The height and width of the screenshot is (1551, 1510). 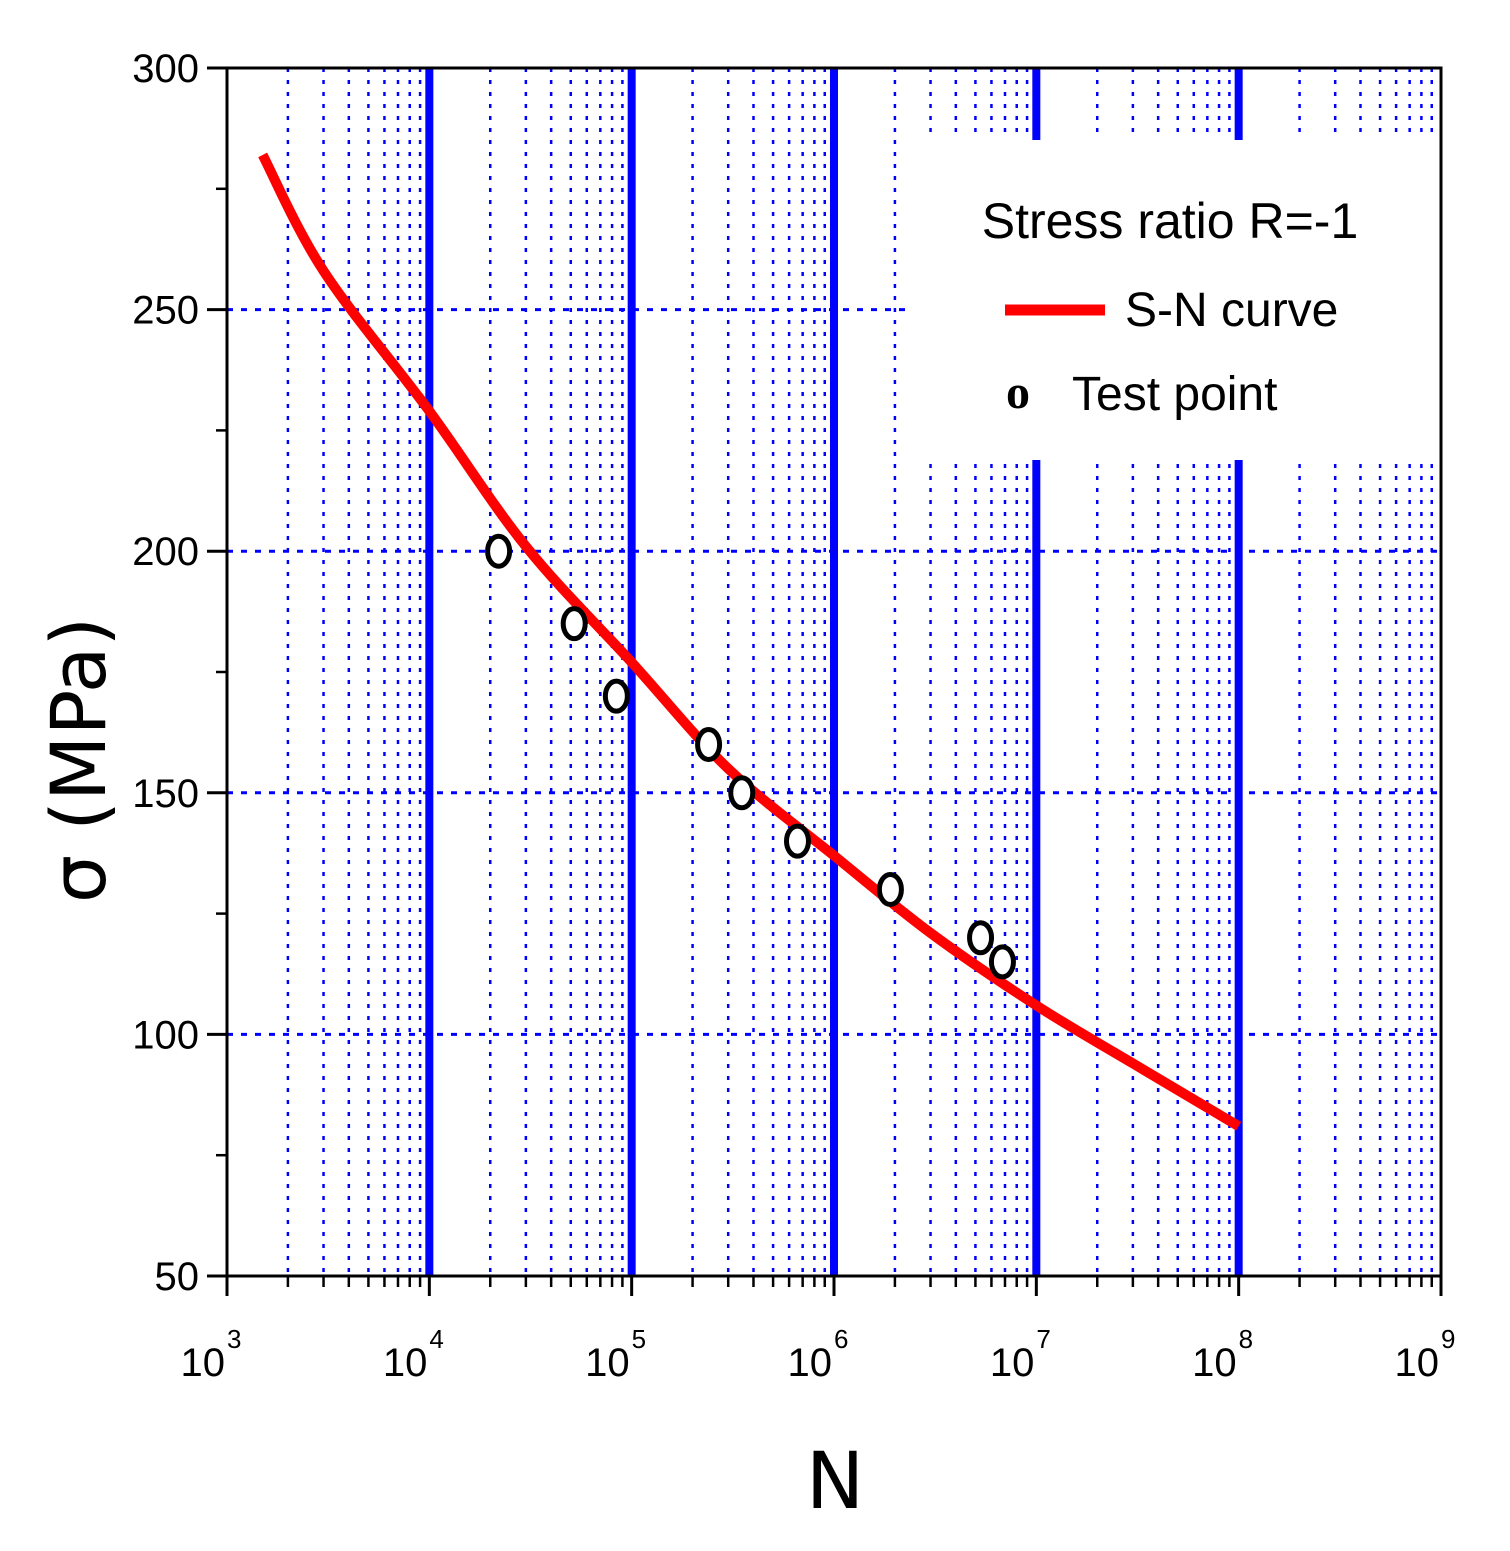 What do you see at coordinates (835, 1482) in the screenshot?
I see `x-axis-label: N` at bounding box center [835, 1482].